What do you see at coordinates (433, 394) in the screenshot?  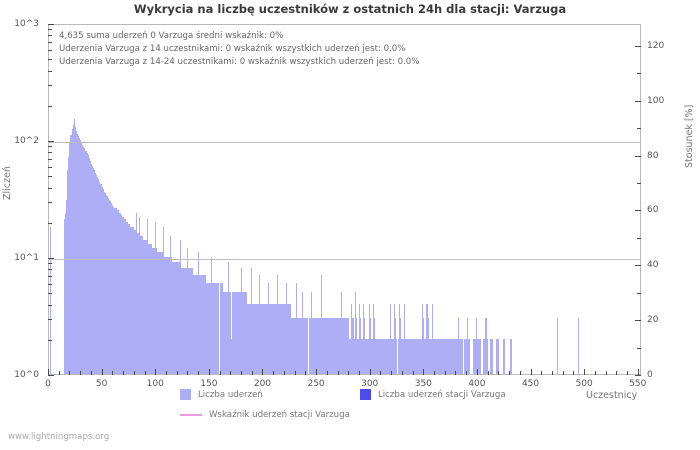 I see `legend-item-station-strokes: Liczba uderzeń stacji Varzuga` at bounding box center [433, 394].